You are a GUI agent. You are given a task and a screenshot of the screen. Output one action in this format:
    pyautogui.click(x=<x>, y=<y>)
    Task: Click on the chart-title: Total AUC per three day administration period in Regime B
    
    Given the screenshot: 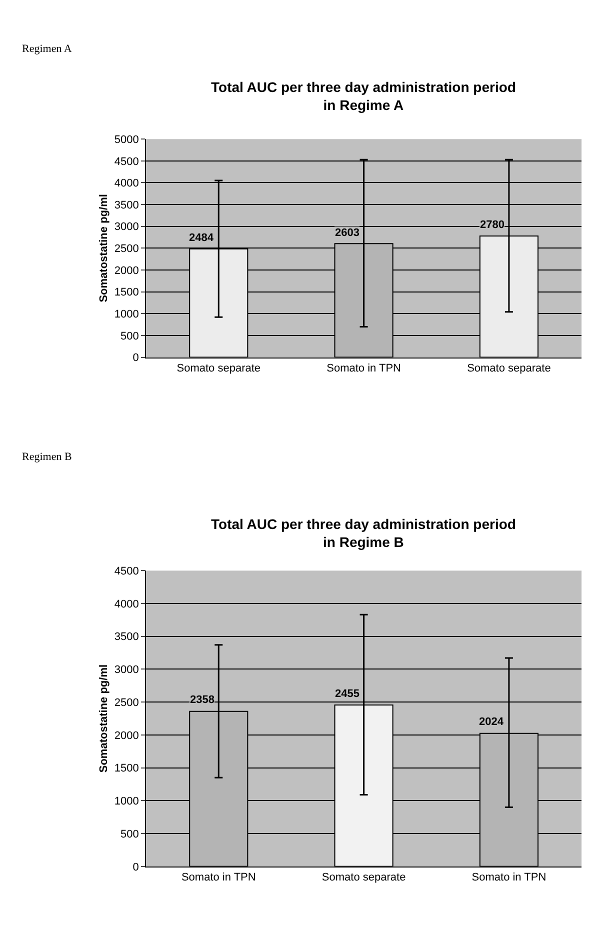 What is the action you would take?
    pyautogui.click(x=363, y=533)
    